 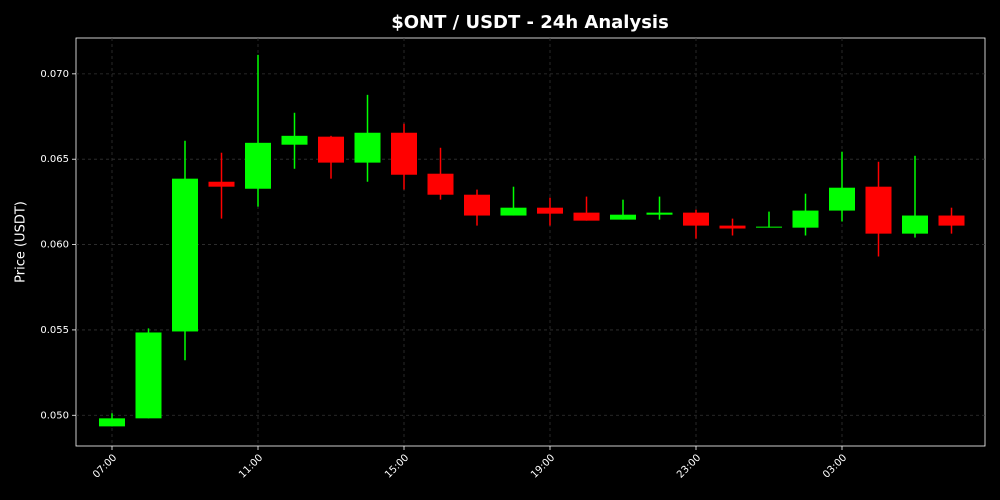 What do you see at coordinates (54, 330) in the screenshot?
I see `y-tick-label: 0.055` at bounding box center [54, 330].